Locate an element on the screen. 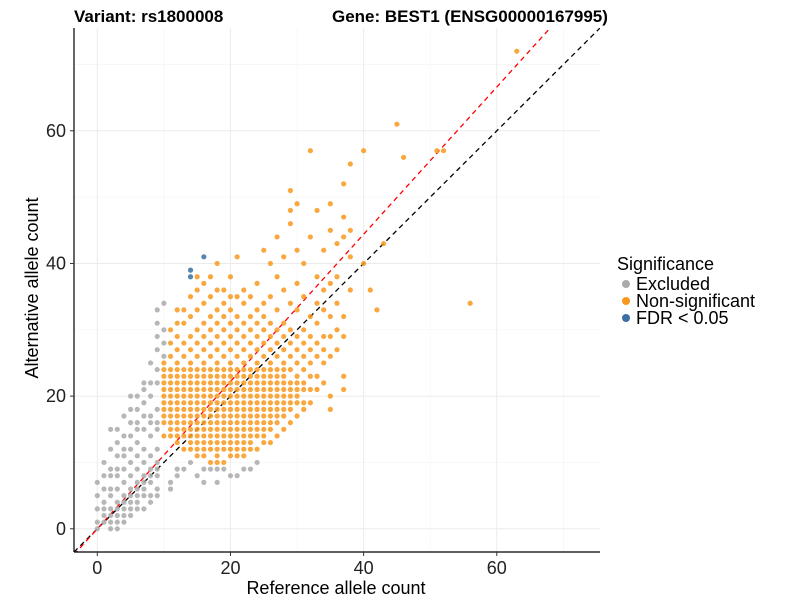 The height and width of the screenshot is (600, 800). x-tick-label: 0 is located at coordinates (97, 568).